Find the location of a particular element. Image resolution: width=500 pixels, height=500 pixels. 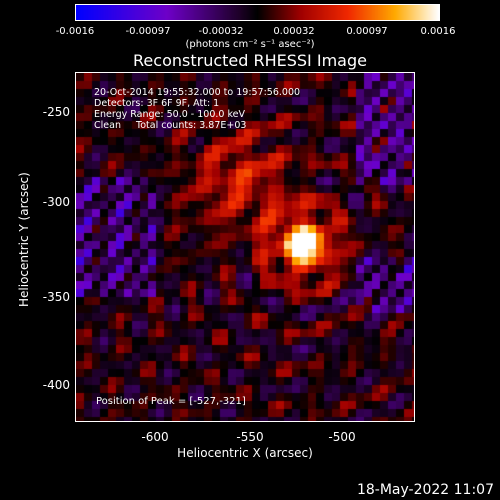

colorbar-tick-label: -0.00032 is located at coordinates (221, 31).